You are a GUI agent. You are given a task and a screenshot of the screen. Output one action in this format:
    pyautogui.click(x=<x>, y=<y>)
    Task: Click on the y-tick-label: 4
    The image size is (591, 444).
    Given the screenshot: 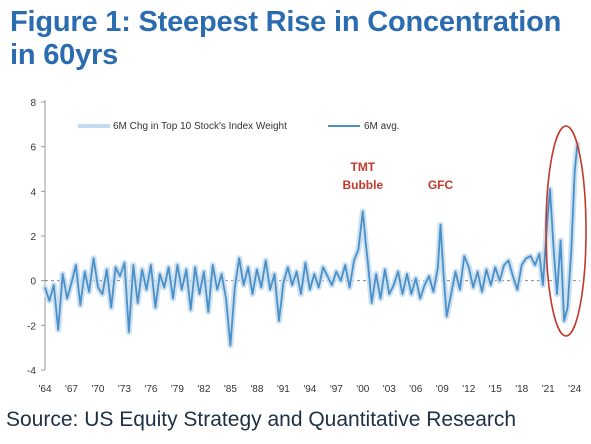 What is the action you would take?
    pyautogui.click(x=33, y=192)
    